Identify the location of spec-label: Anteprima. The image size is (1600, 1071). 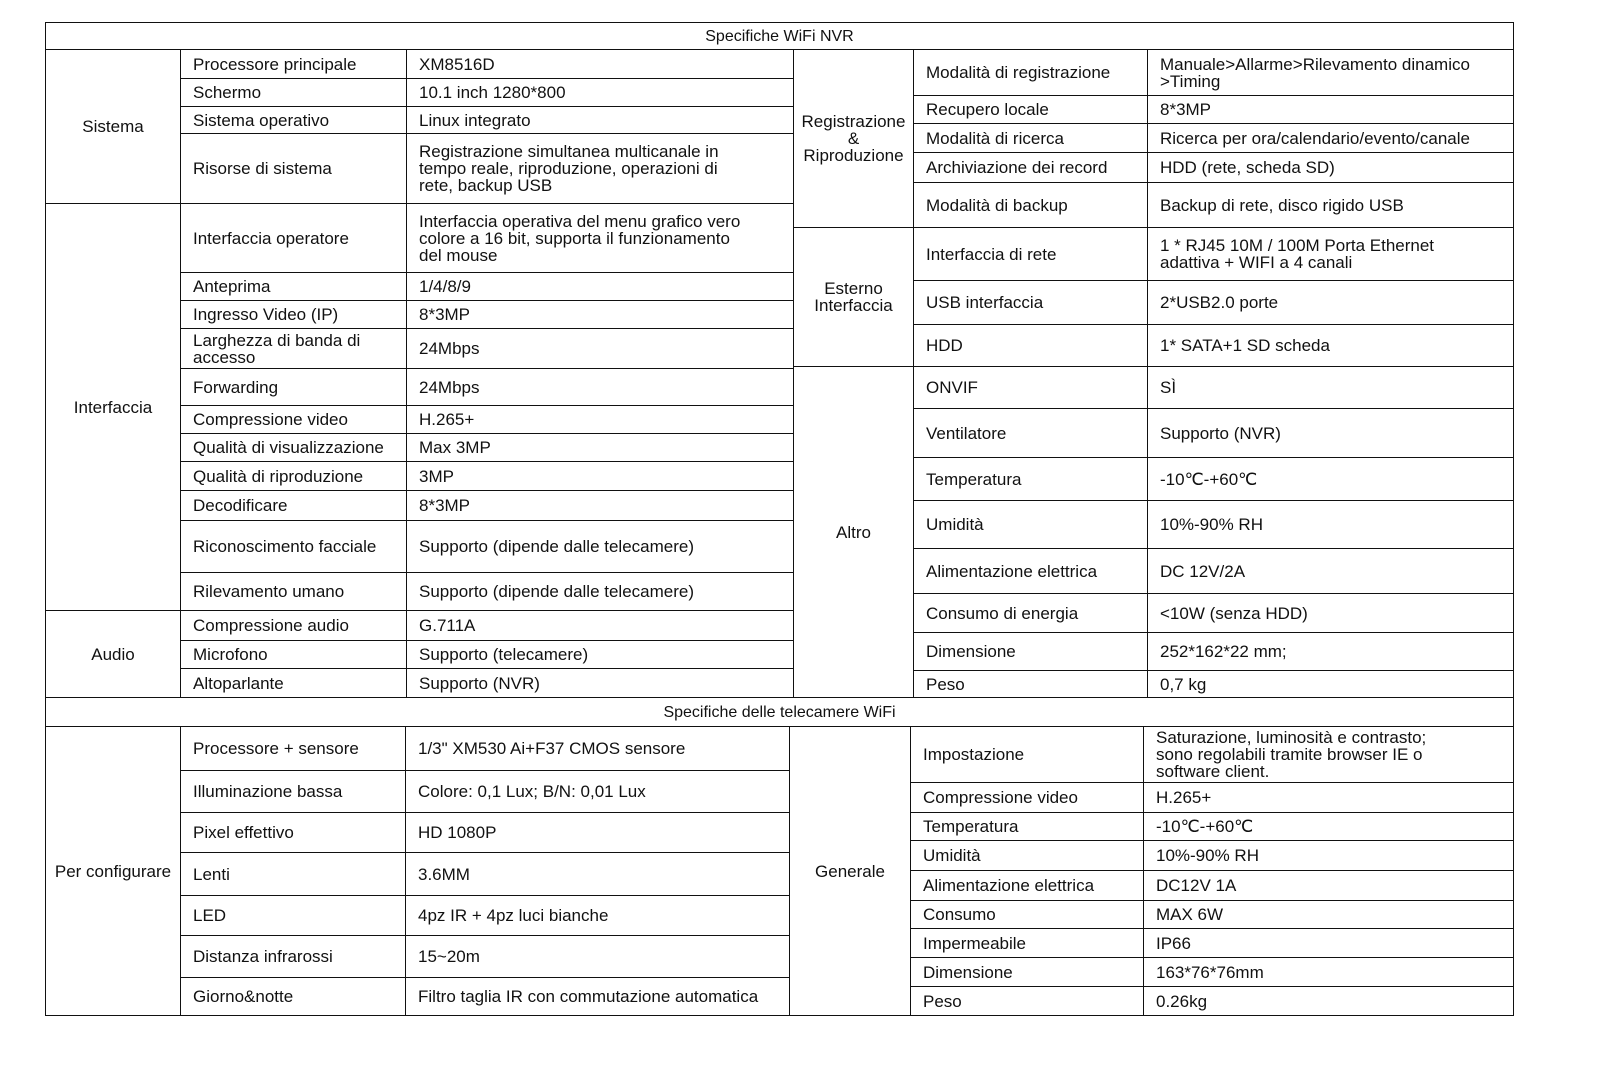
(293, 286).